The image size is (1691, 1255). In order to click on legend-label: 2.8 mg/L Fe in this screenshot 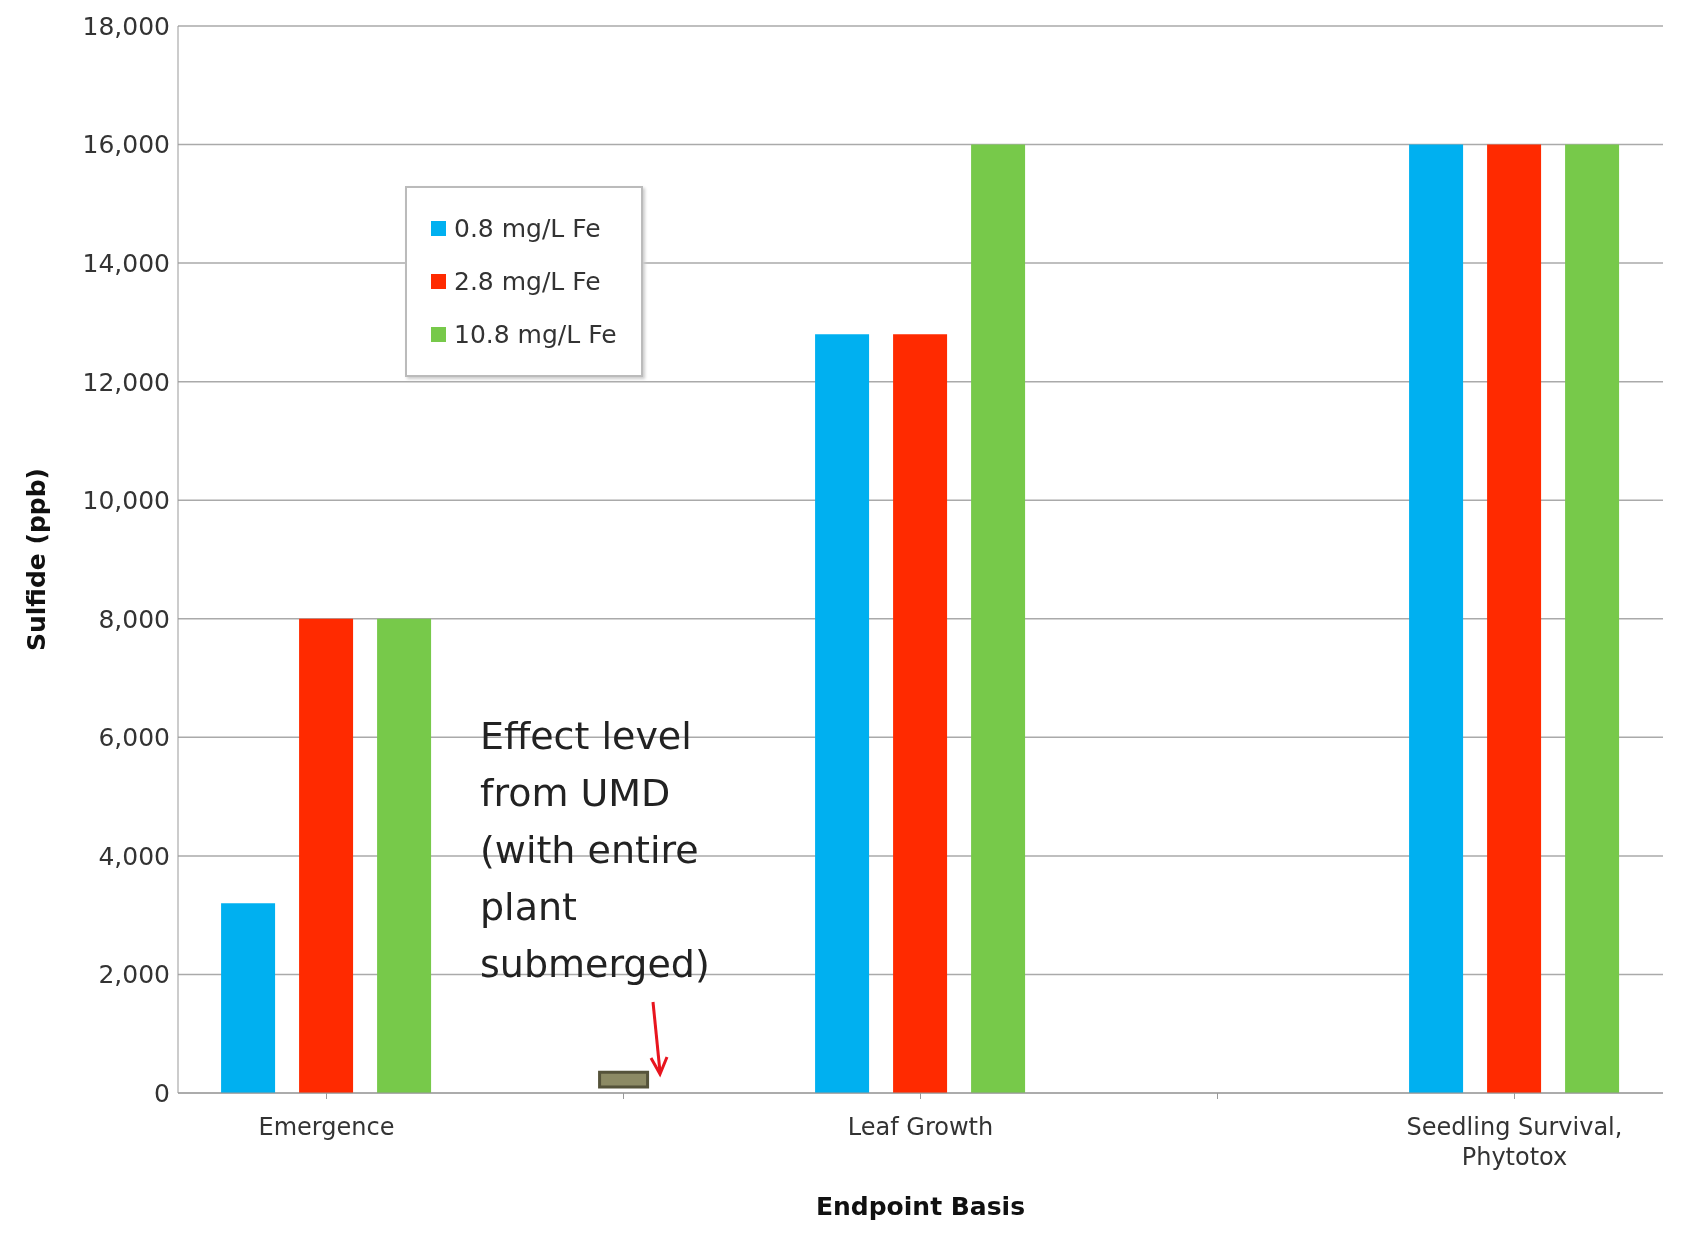, I will do `click(527, 282)`.